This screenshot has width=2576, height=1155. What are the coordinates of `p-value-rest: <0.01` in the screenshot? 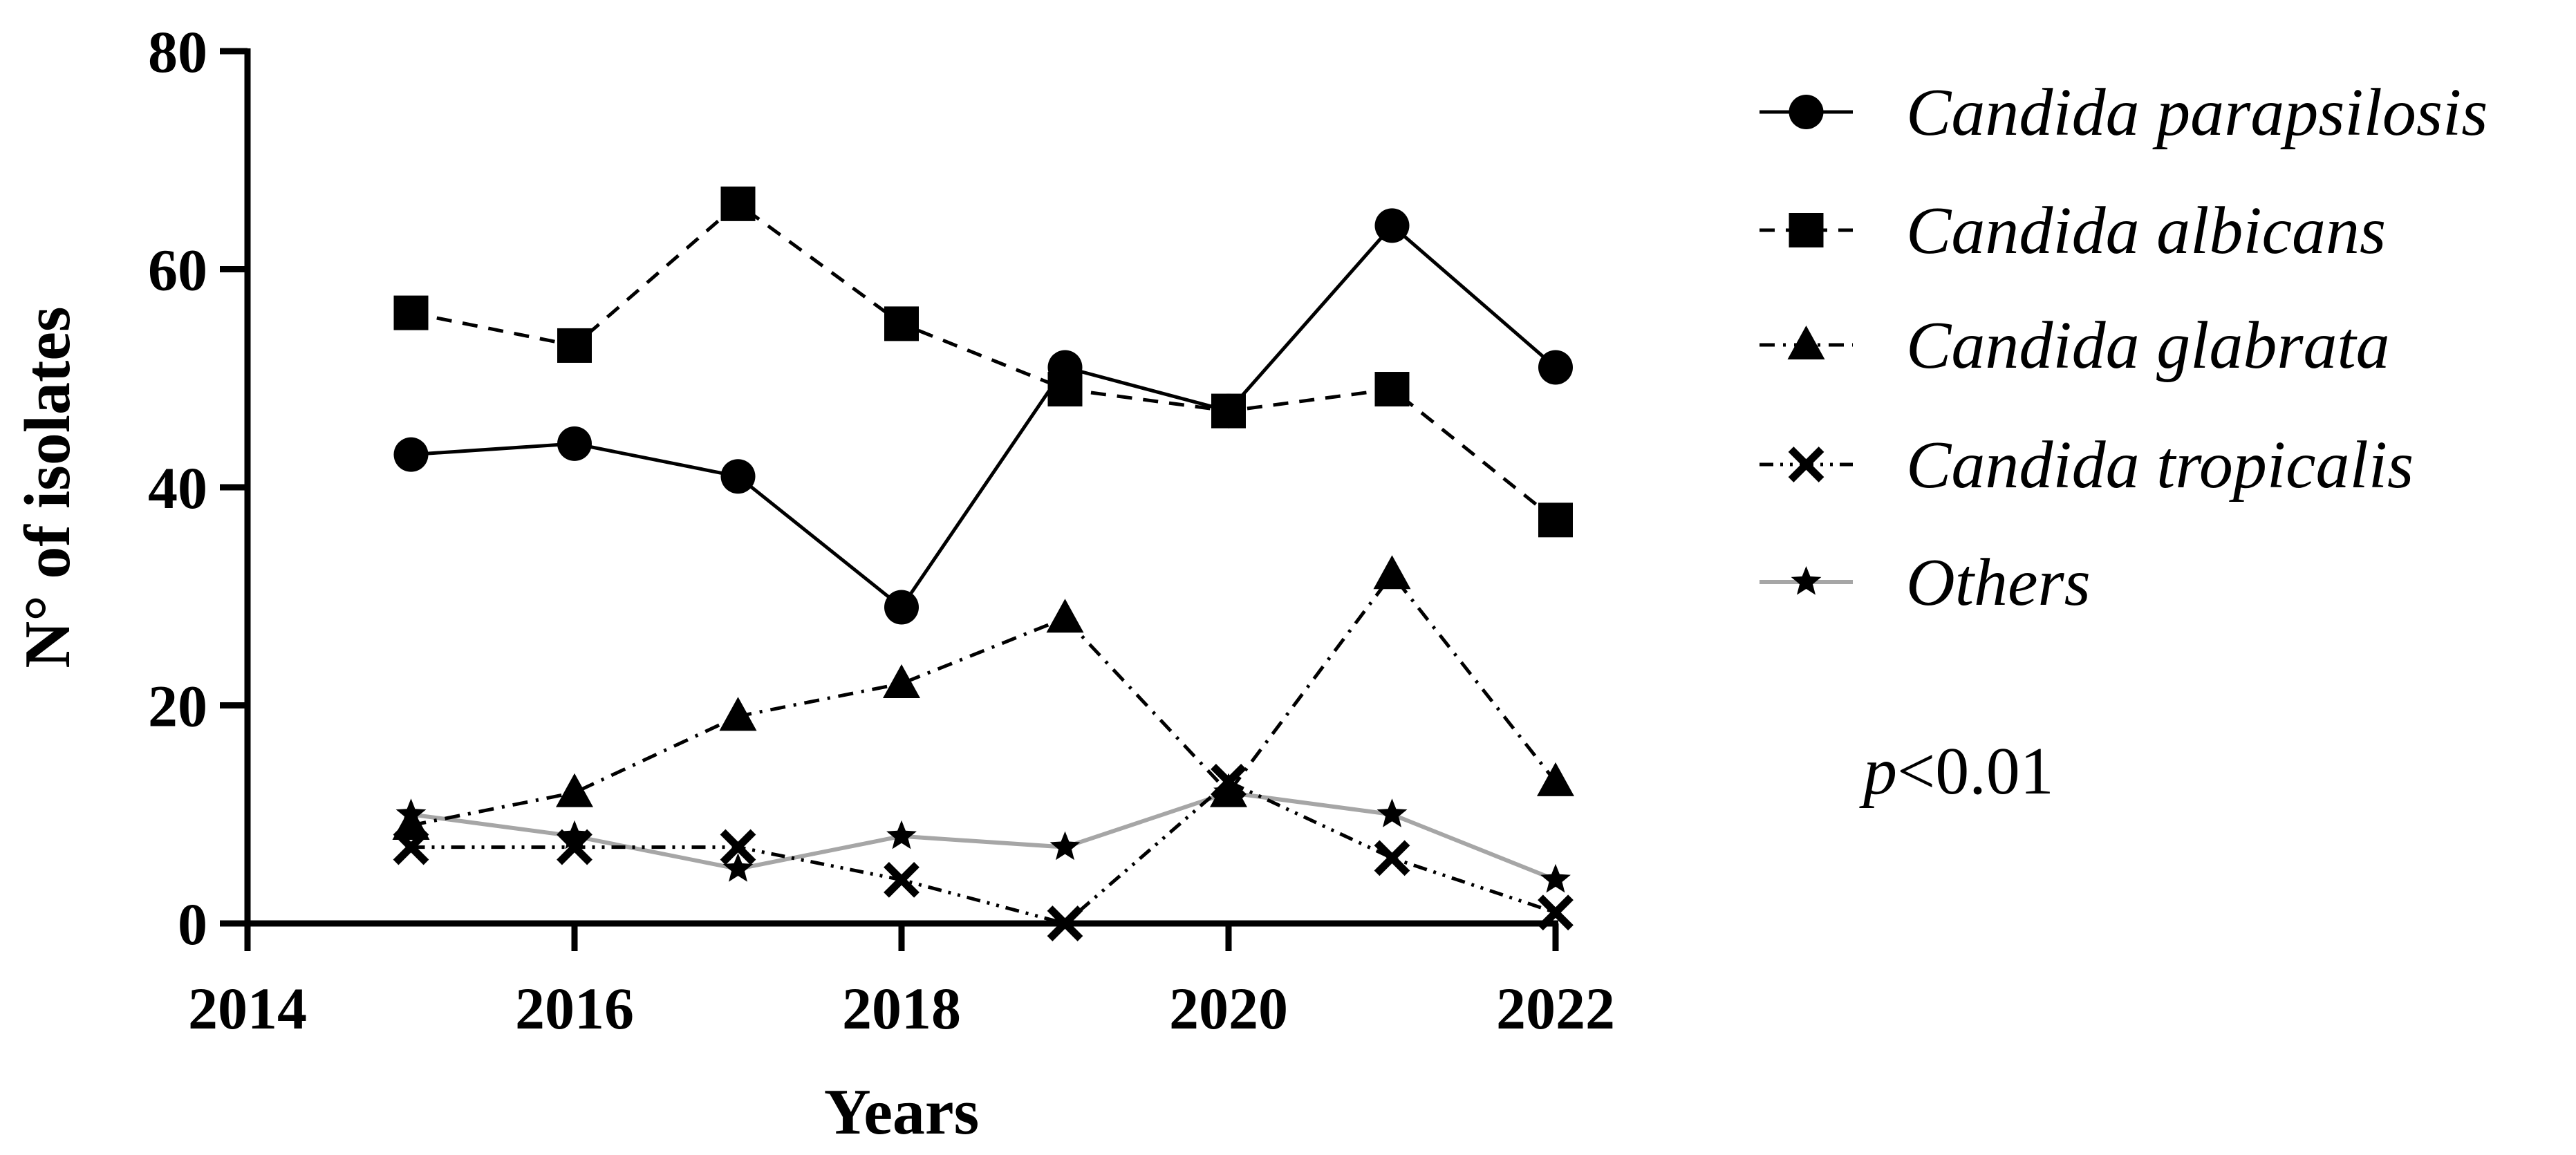 It's located at (1975, 771).